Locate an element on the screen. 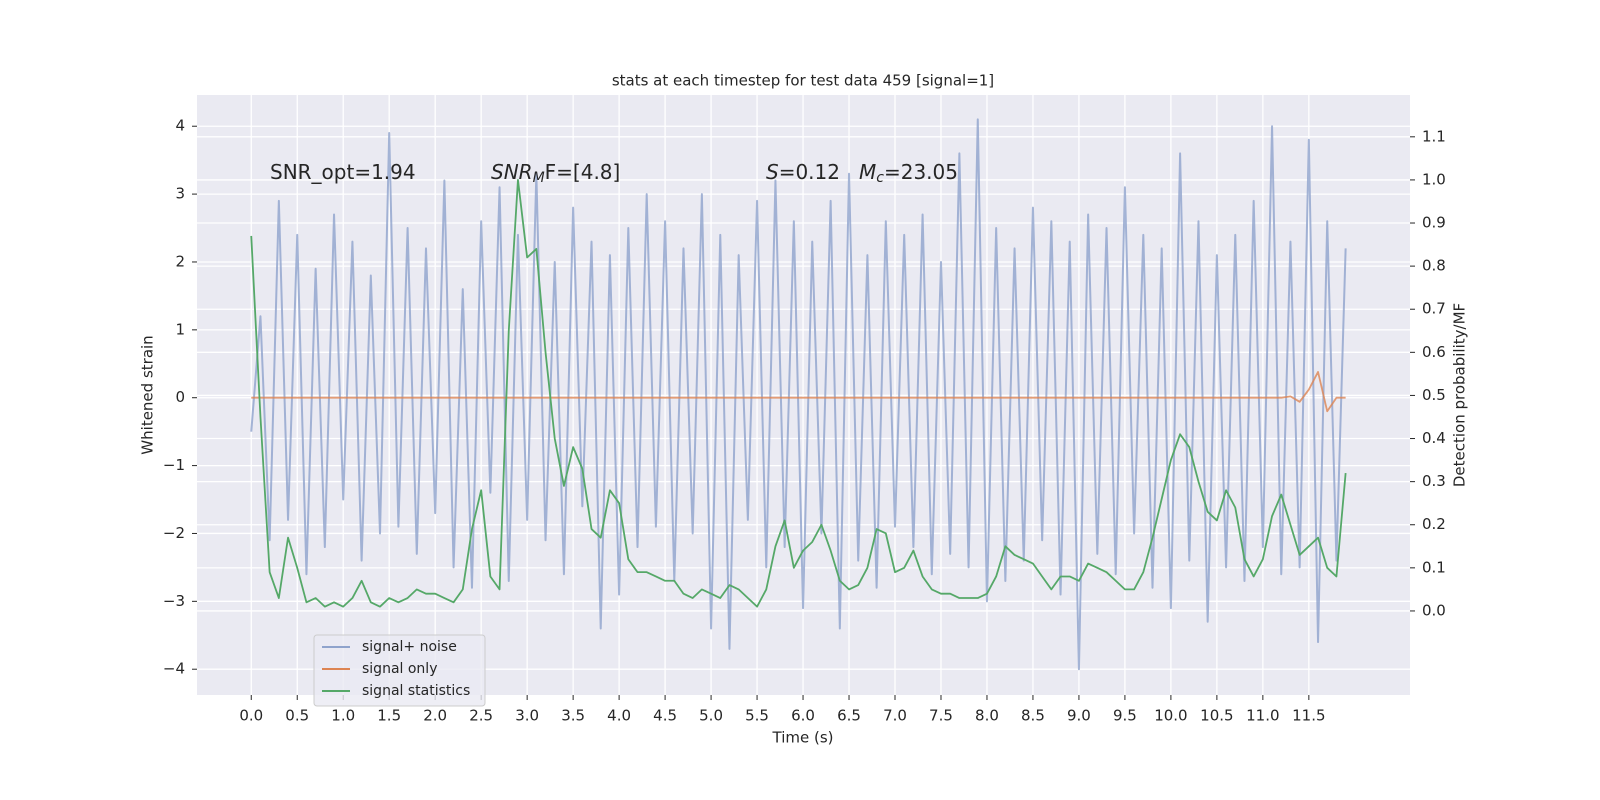  y2-tick-label: 0.6 is located at coordinates (1434, 352).